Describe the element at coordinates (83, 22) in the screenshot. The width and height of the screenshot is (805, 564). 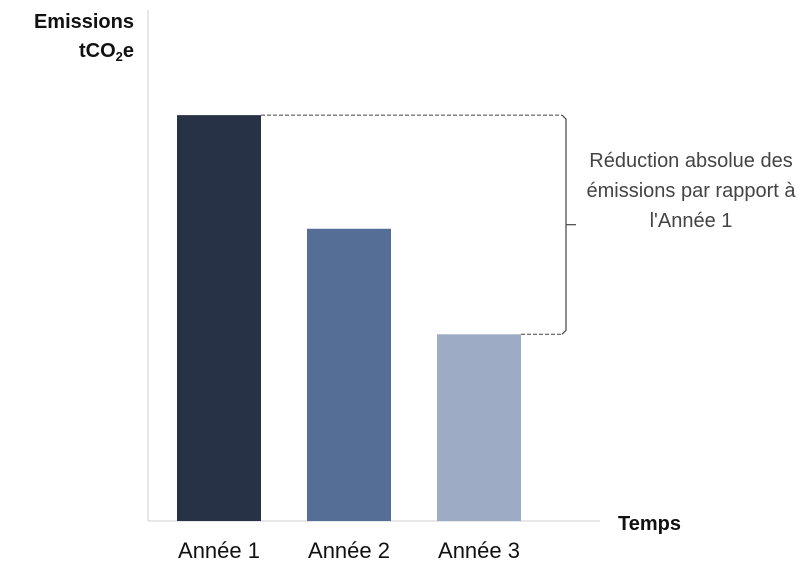
I see `y-axis-label-line1: Emissions` at that location.